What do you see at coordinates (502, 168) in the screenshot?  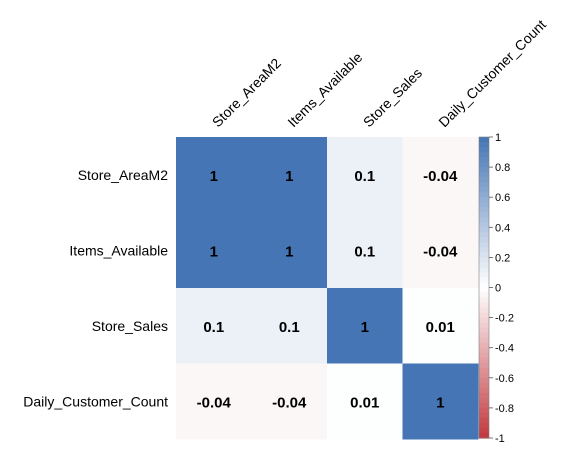 I see `colorbar-tick-label-1: 0.8` at bounding box center [502, 168].